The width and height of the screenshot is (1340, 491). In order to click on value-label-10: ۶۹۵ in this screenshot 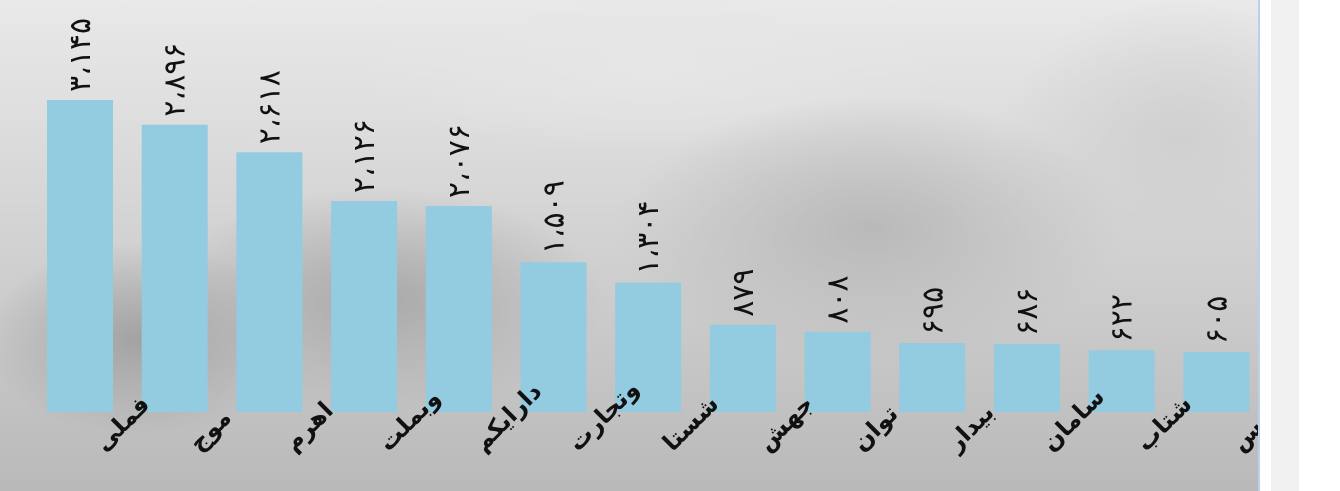, I will do `click(932, 311)`.